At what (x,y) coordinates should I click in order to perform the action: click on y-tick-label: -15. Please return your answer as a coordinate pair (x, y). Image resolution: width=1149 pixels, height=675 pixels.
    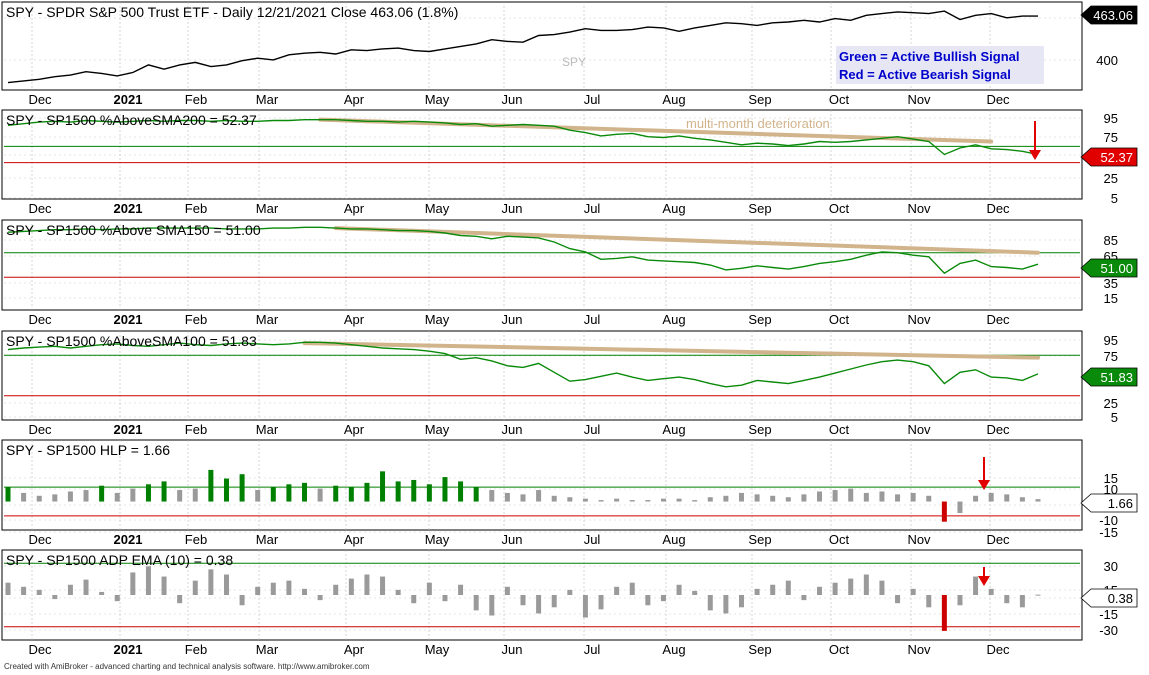
    Looking at the image, I should click on (1108, 614).